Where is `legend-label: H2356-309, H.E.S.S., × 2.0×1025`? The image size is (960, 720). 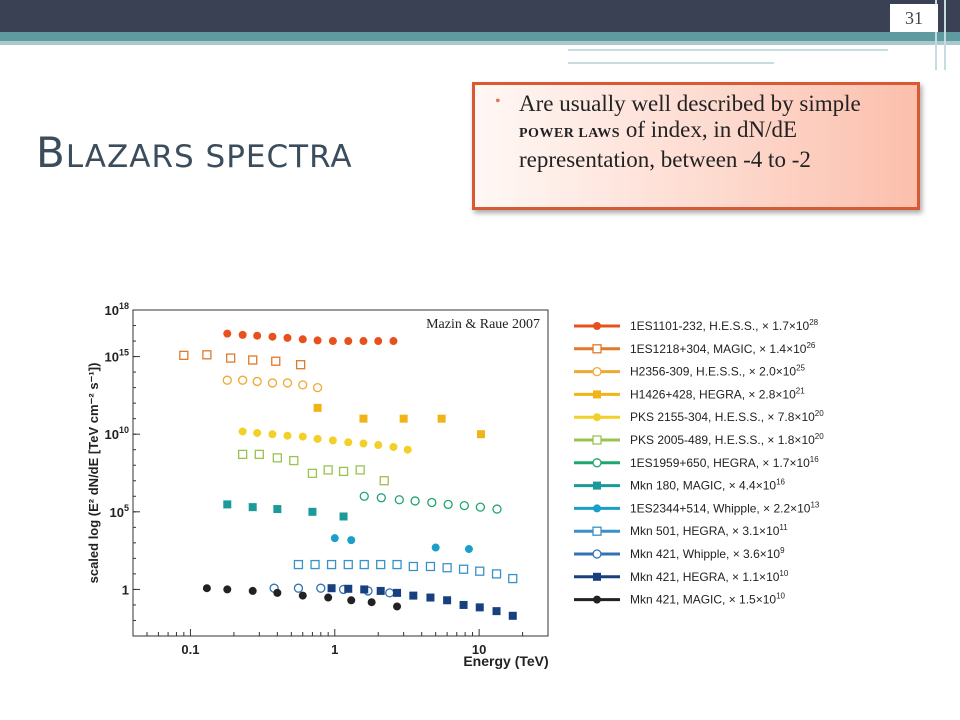 legend-label: H2356-309, H.E.S.S., × 2.0×1025 is located at coordinates (718, 371).